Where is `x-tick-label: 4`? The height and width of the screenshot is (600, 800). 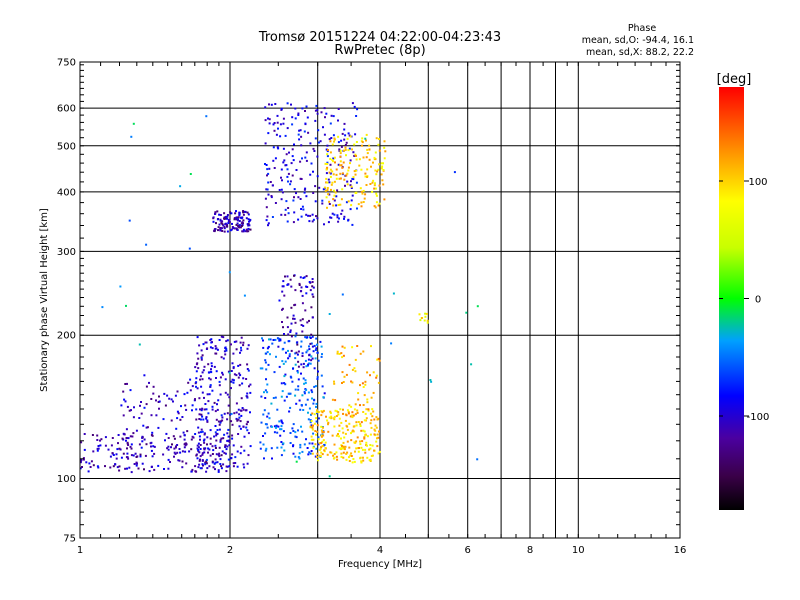
x-tick-label: 4 is located at coordinates (380, 550).